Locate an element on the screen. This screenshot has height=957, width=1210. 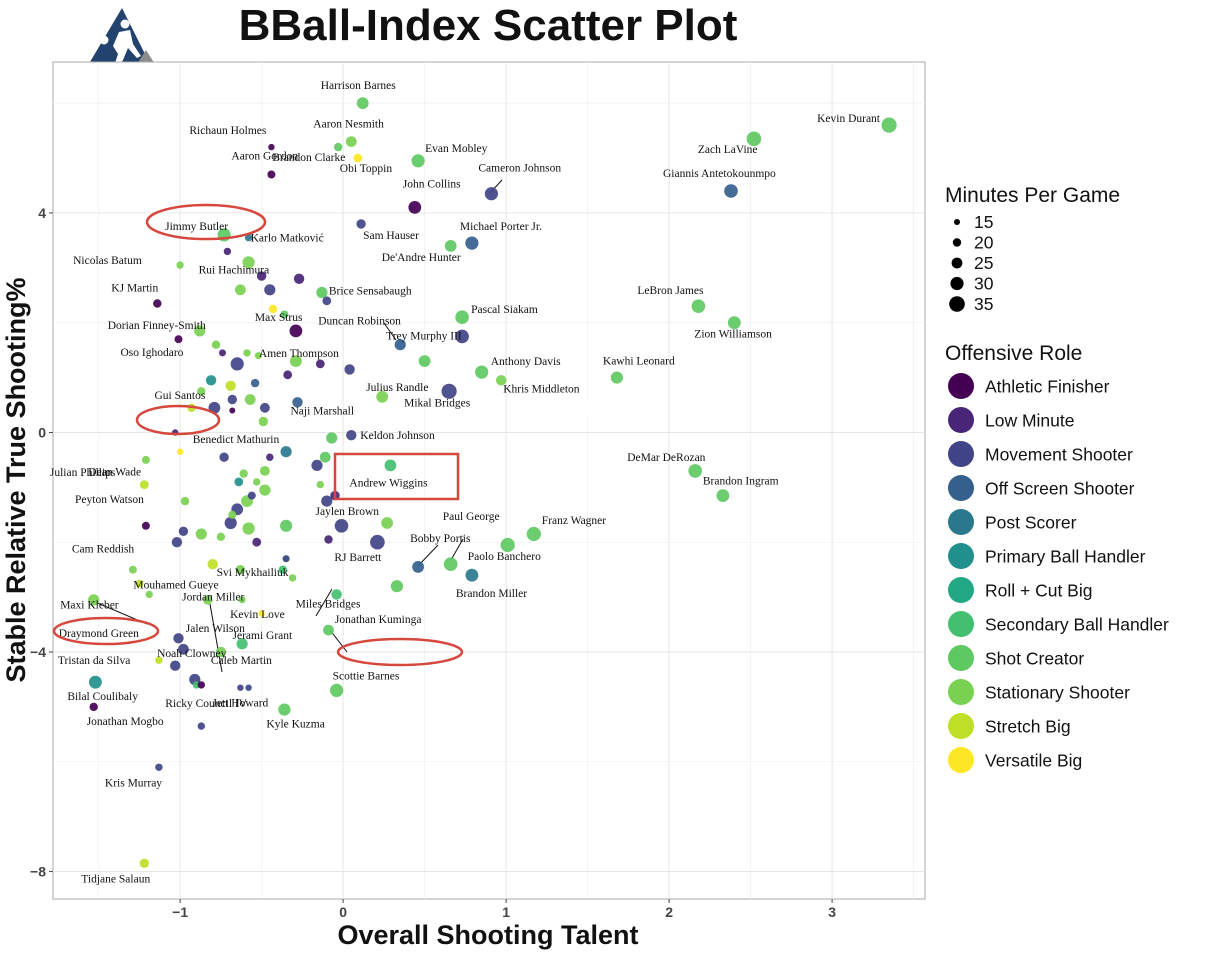
color-legend-swatch-post-scorer is located at coordinates (961, 522).